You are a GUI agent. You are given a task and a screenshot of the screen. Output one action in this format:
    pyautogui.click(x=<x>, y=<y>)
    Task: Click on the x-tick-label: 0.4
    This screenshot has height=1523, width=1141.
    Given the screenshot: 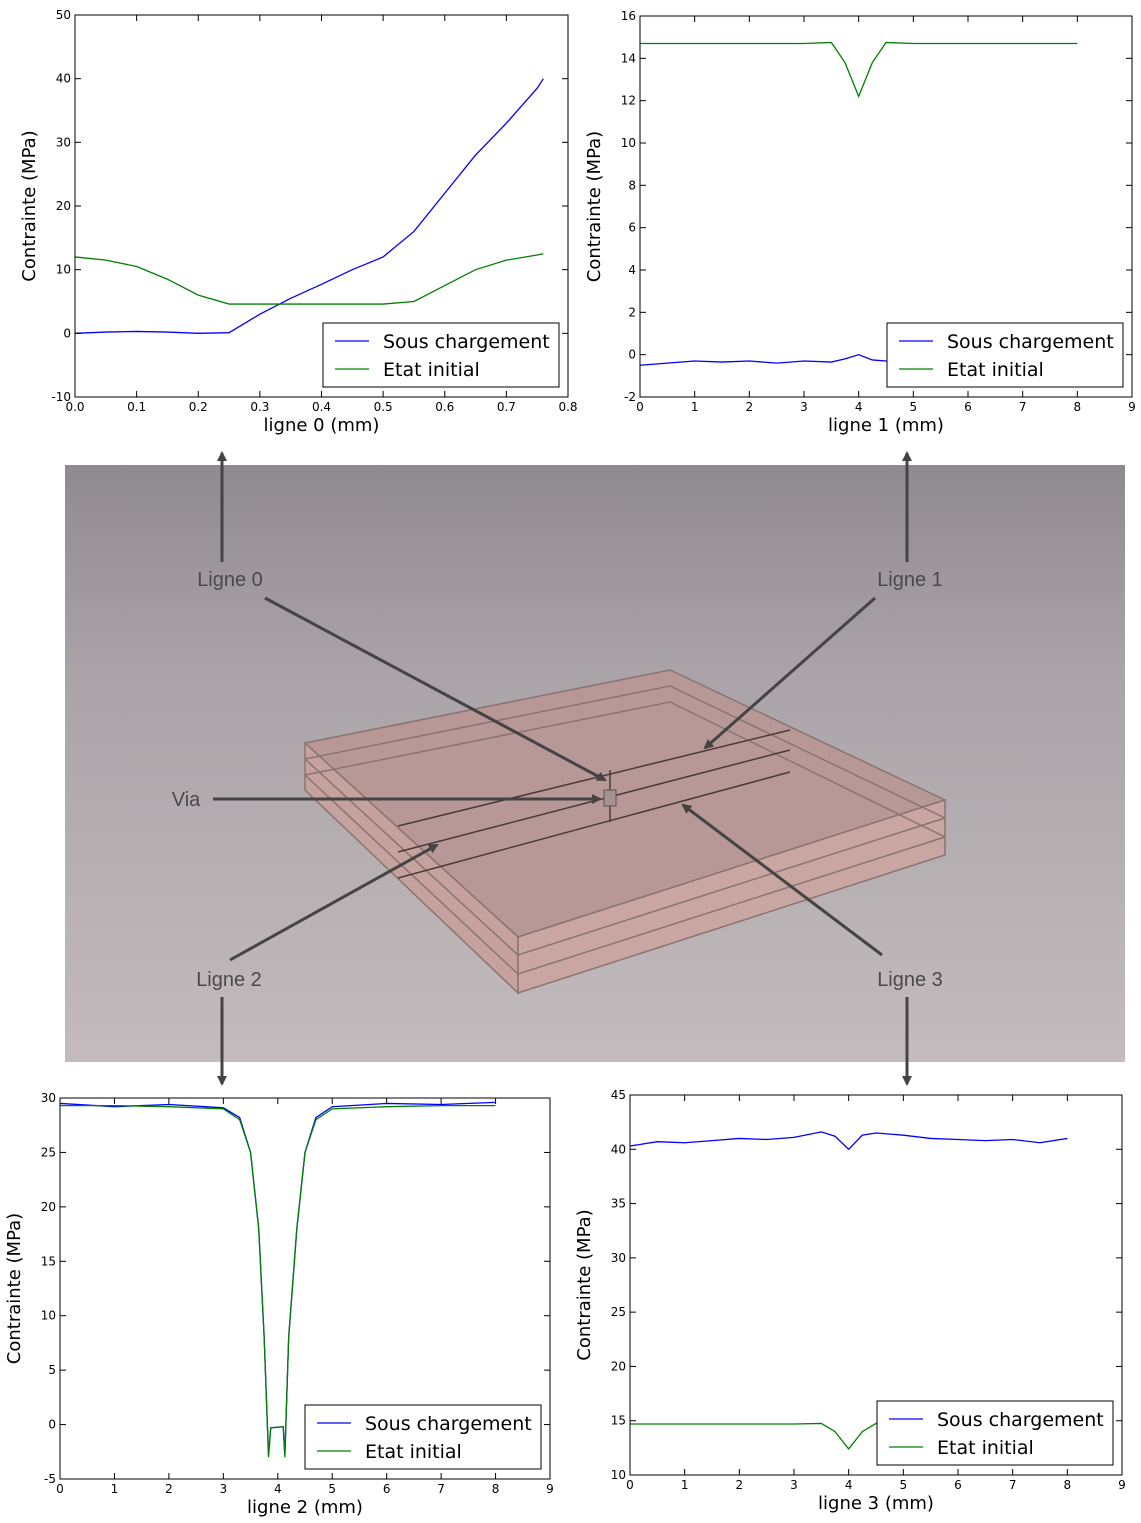 What is the action you would take?
    pyautogui.click(x=321, y=407)
    